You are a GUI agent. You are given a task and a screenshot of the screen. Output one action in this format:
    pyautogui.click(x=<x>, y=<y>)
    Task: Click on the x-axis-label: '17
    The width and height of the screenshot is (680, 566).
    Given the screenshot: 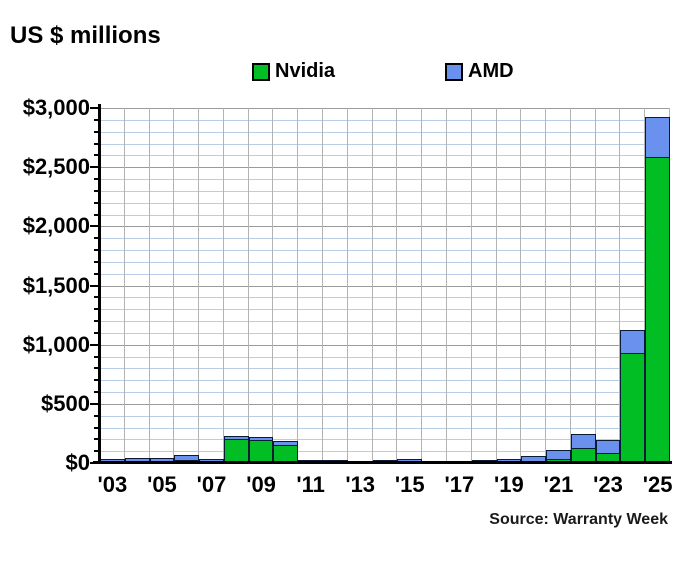 What is the action you would take?
    pyautogui.click(x=459, y=484)
    